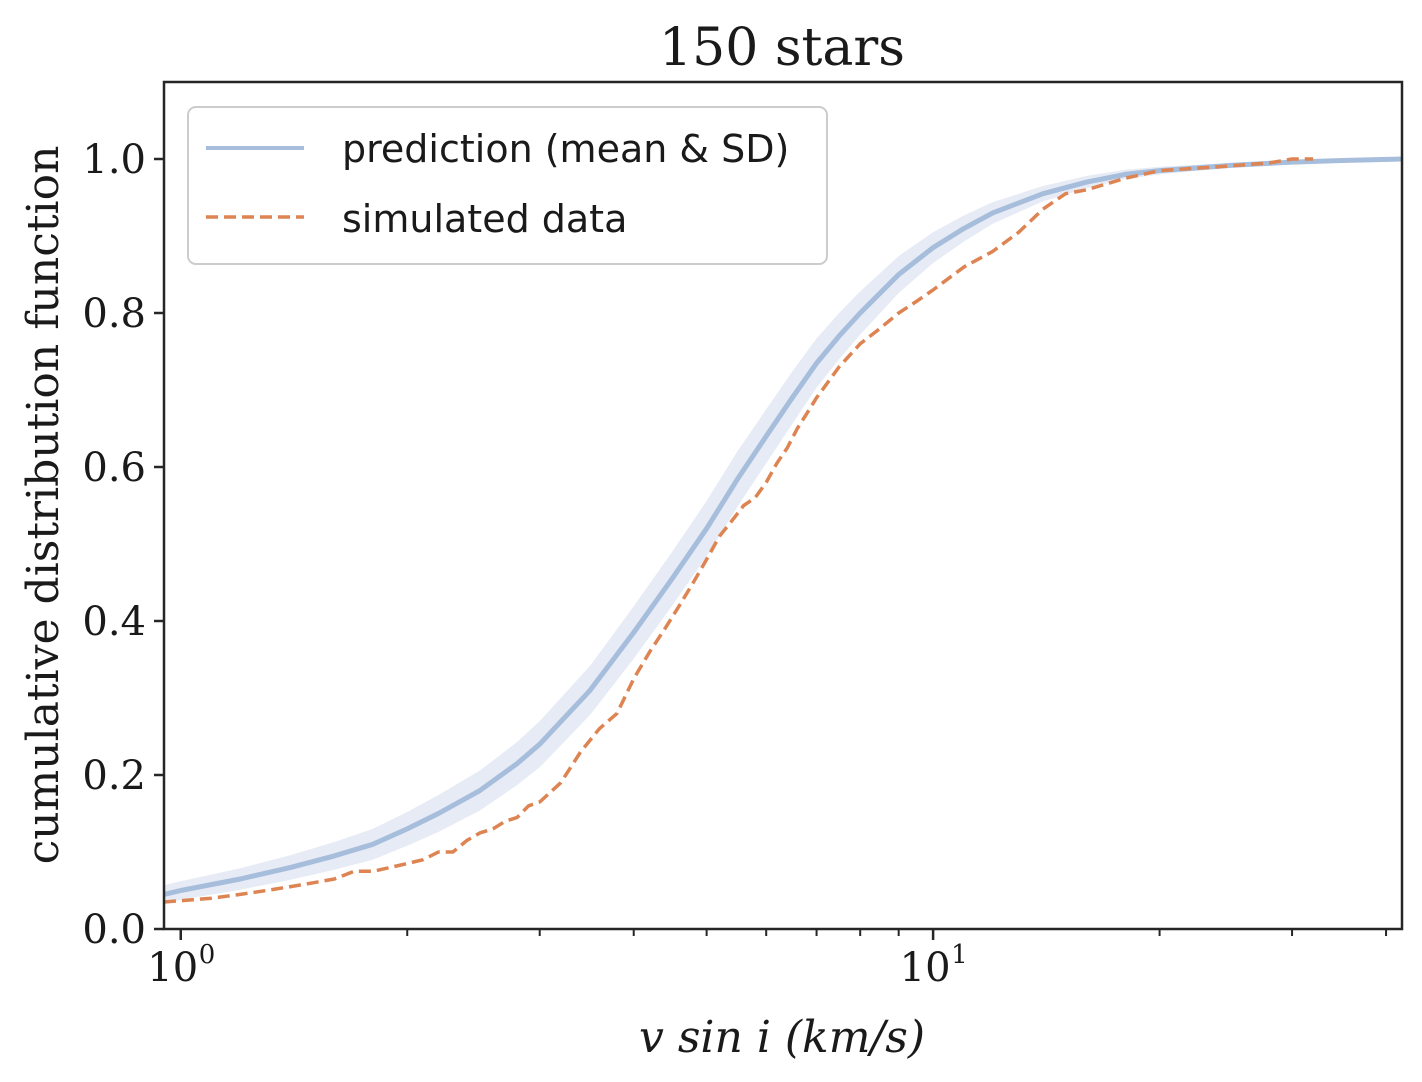 The width and height of the screenshot is (1422, 1082). Describe the element at coordinates (43, 505) in the screenshot. I see `y-axis-label: cumulative distribution function` at that location.